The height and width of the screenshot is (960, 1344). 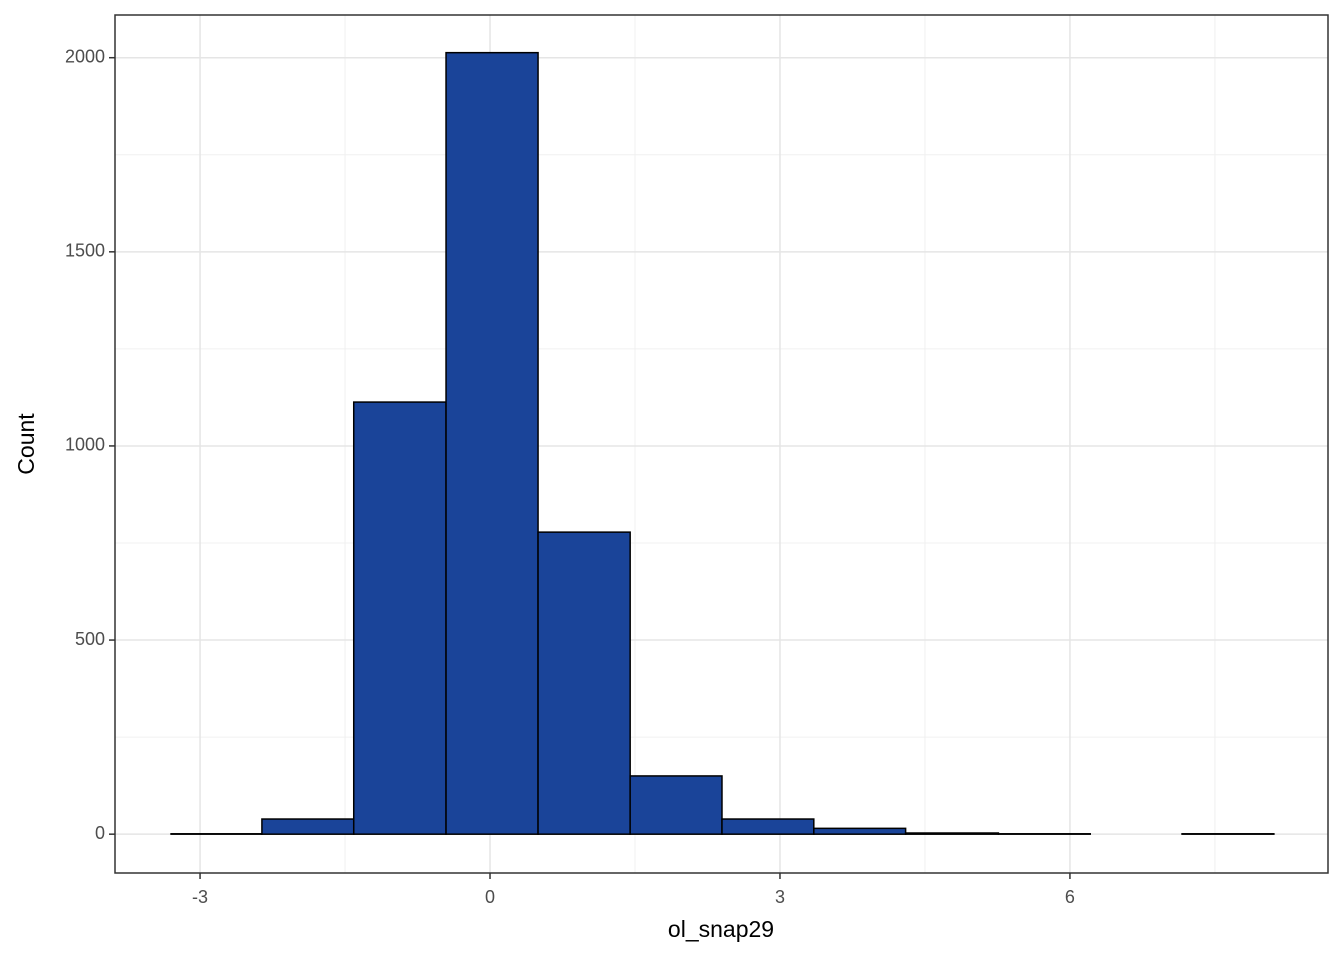 What do you see at coordinates (85, 251) in the screenshot?
I see `y-tick-label: 1500` at bounding box center [85, 251].